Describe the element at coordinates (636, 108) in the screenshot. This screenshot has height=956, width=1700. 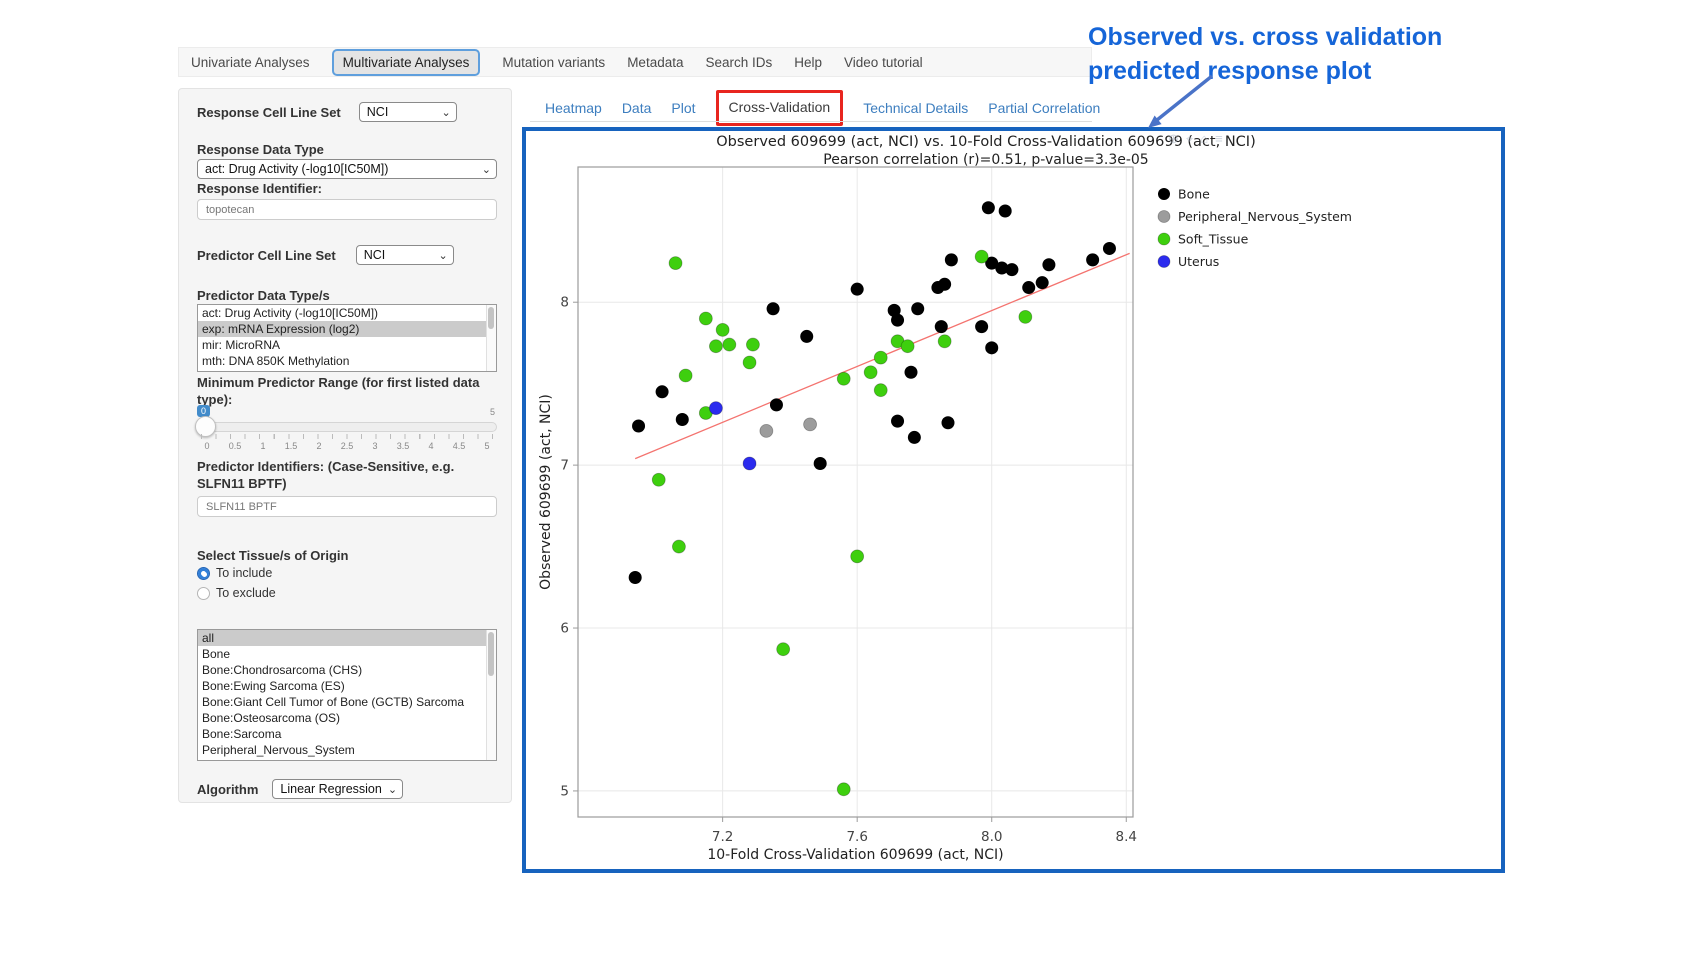
I see `tab-data: Data` at that location.